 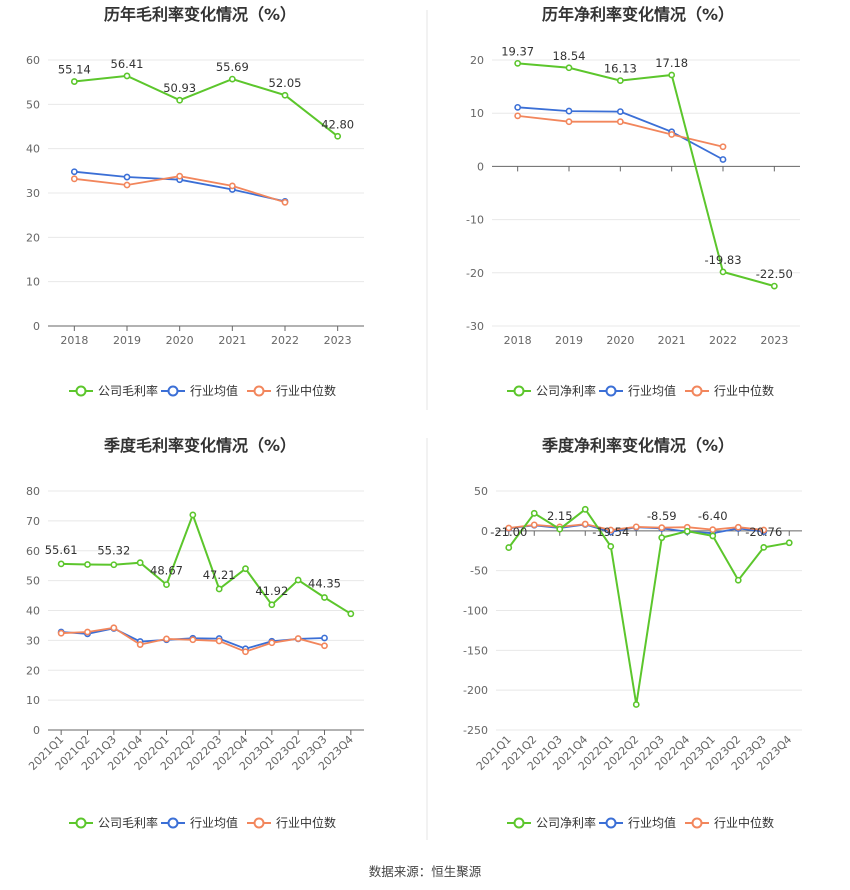 I want to click on data-label: 2.15, so click(x=560, y=516).